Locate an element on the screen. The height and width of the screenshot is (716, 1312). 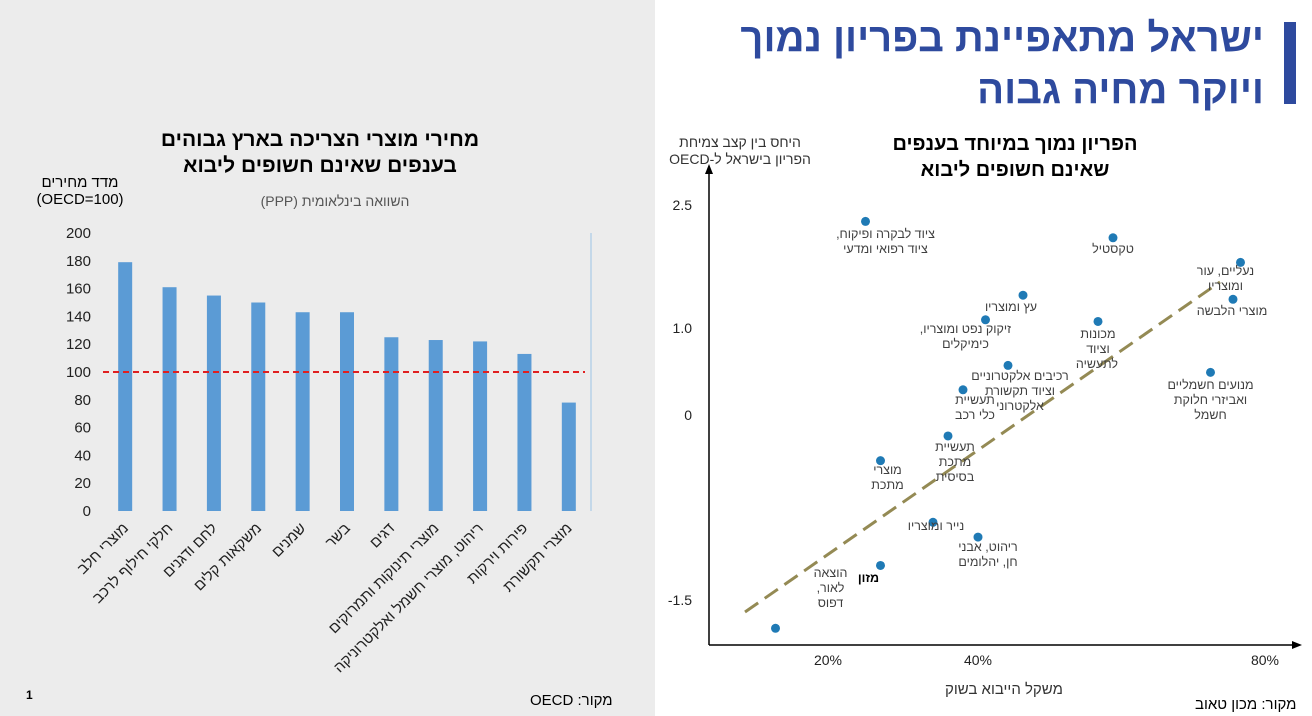
y-axis-arrow-icon is located at coordinates (709, 169).